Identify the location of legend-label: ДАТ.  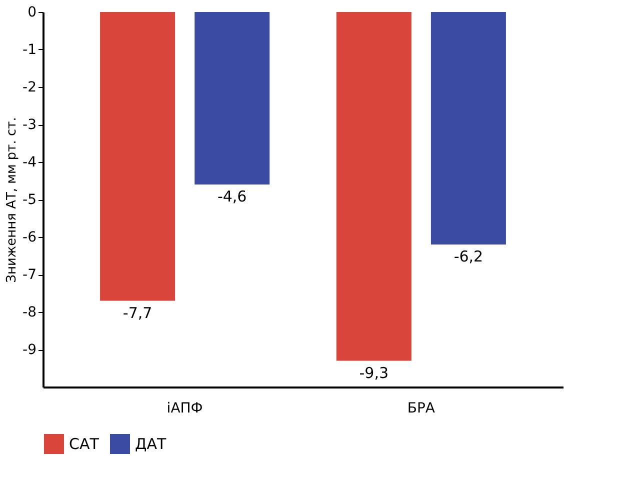
(151, 444).